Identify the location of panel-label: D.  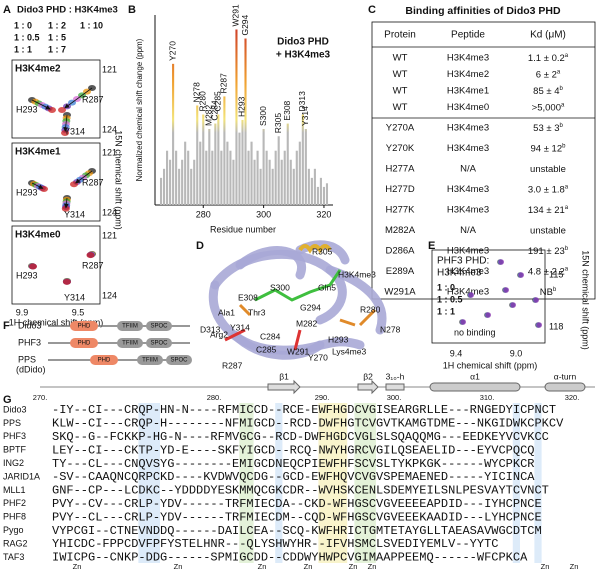
(200, 246).